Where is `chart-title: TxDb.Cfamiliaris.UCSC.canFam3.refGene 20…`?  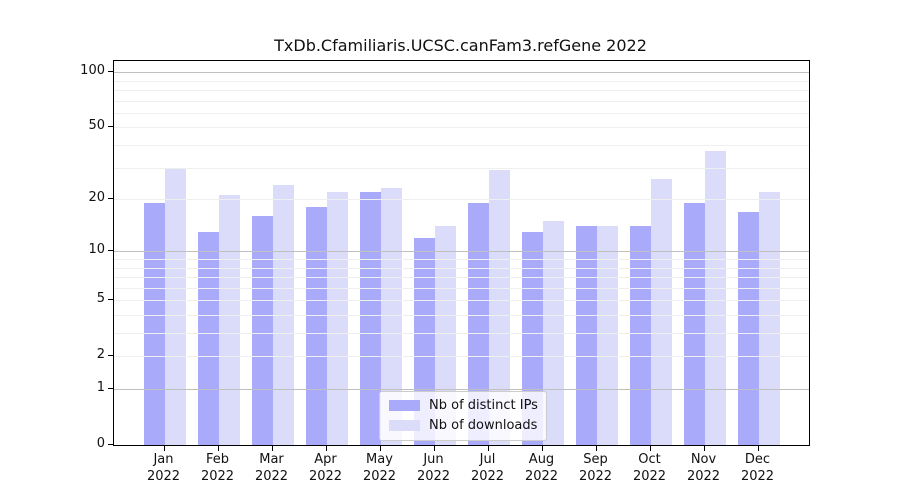 chart-title: TxDb.Cfamiliaris.UCSC.canFam3.refGene 20… is located at coordinates (460, 45).